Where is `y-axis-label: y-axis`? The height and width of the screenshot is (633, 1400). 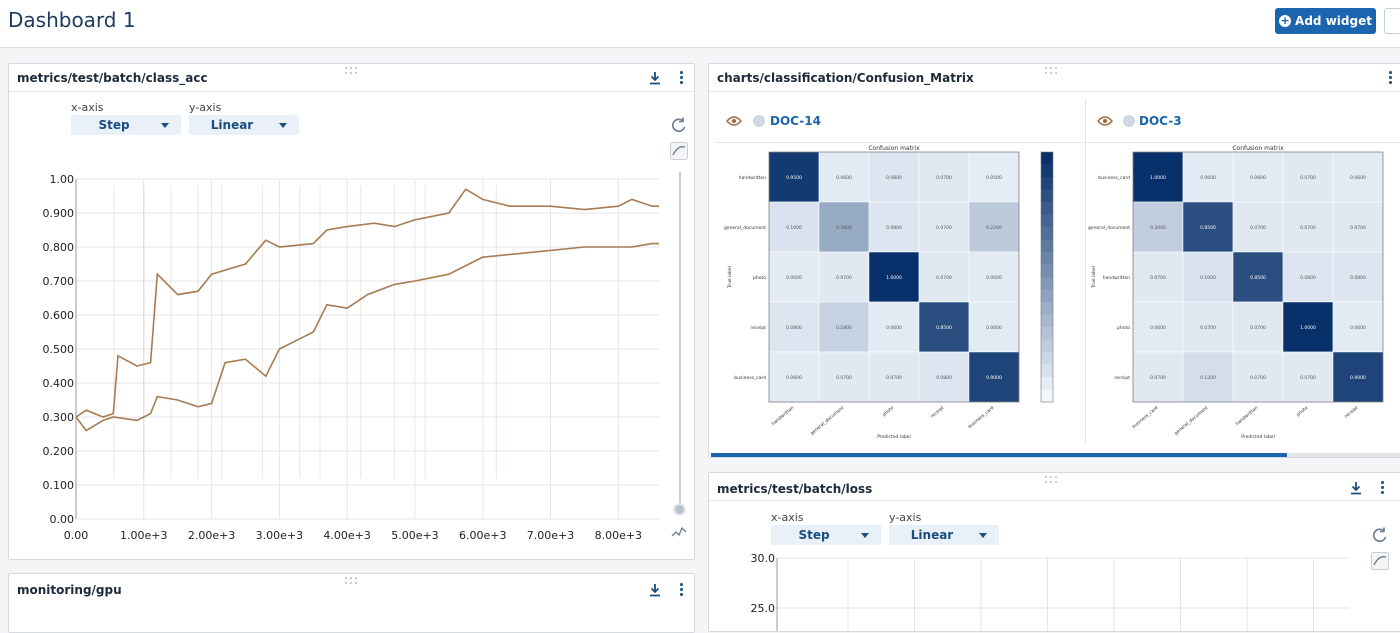 y-axis-label: y-axis is located at coordinates (205, 107).